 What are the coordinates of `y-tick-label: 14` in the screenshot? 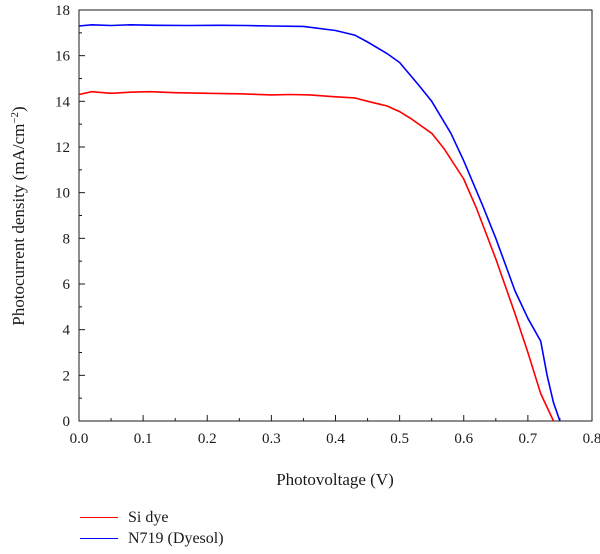 It's located at (63, 102).